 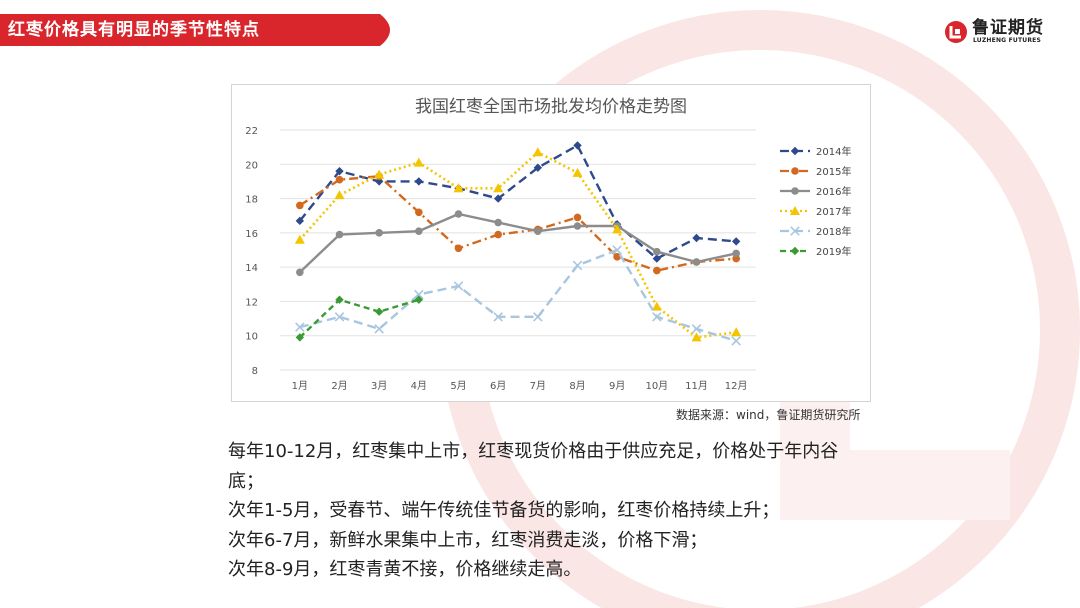 I want to click on x-tick-label: 8月, so click(x=577, y=386).